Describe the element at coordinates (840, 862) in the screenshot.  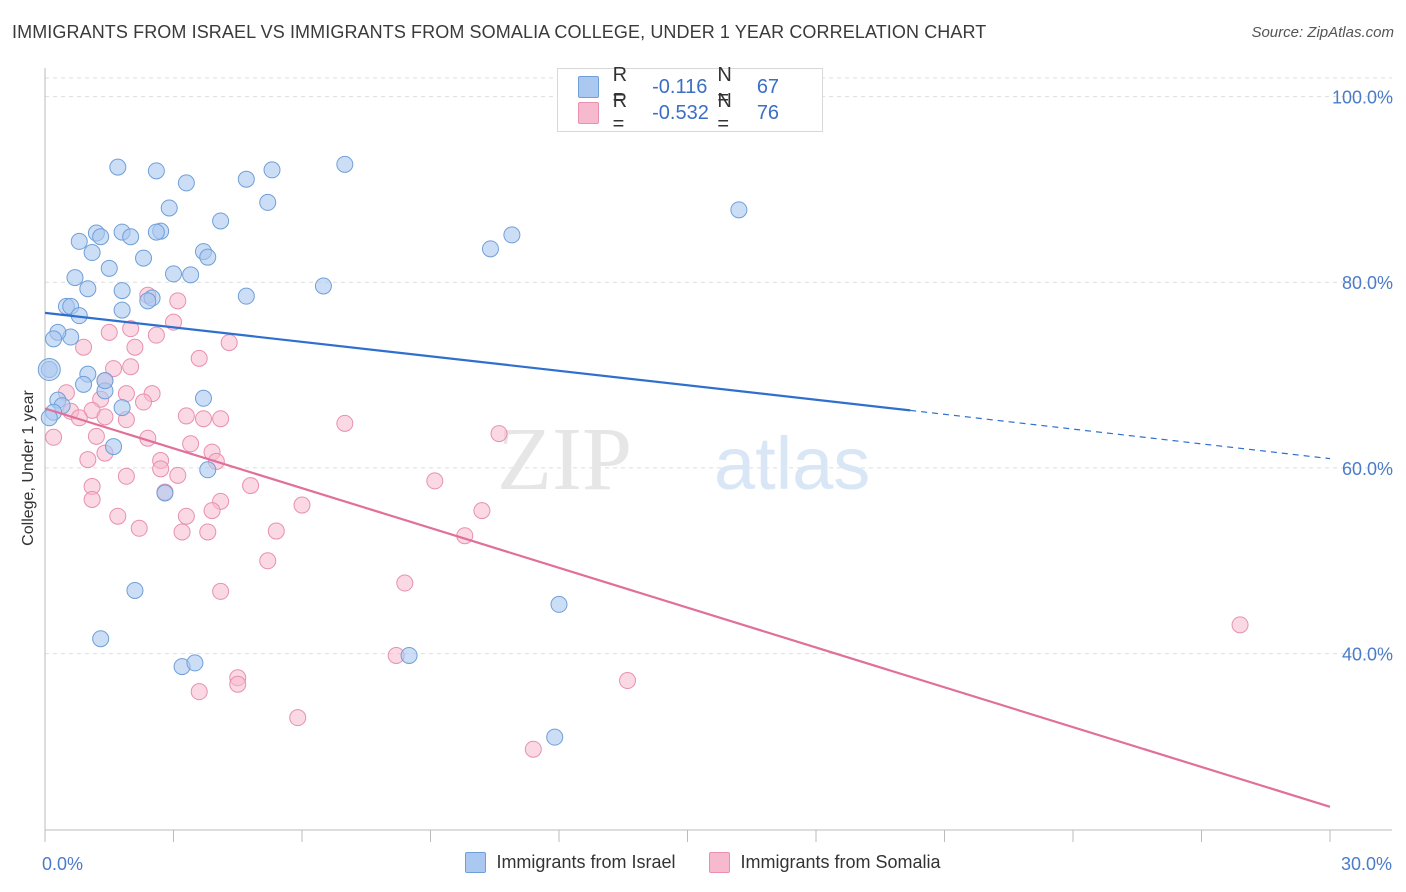
I see `bottom-legend-label-somalia: Immigrants from Somalia` at that location.